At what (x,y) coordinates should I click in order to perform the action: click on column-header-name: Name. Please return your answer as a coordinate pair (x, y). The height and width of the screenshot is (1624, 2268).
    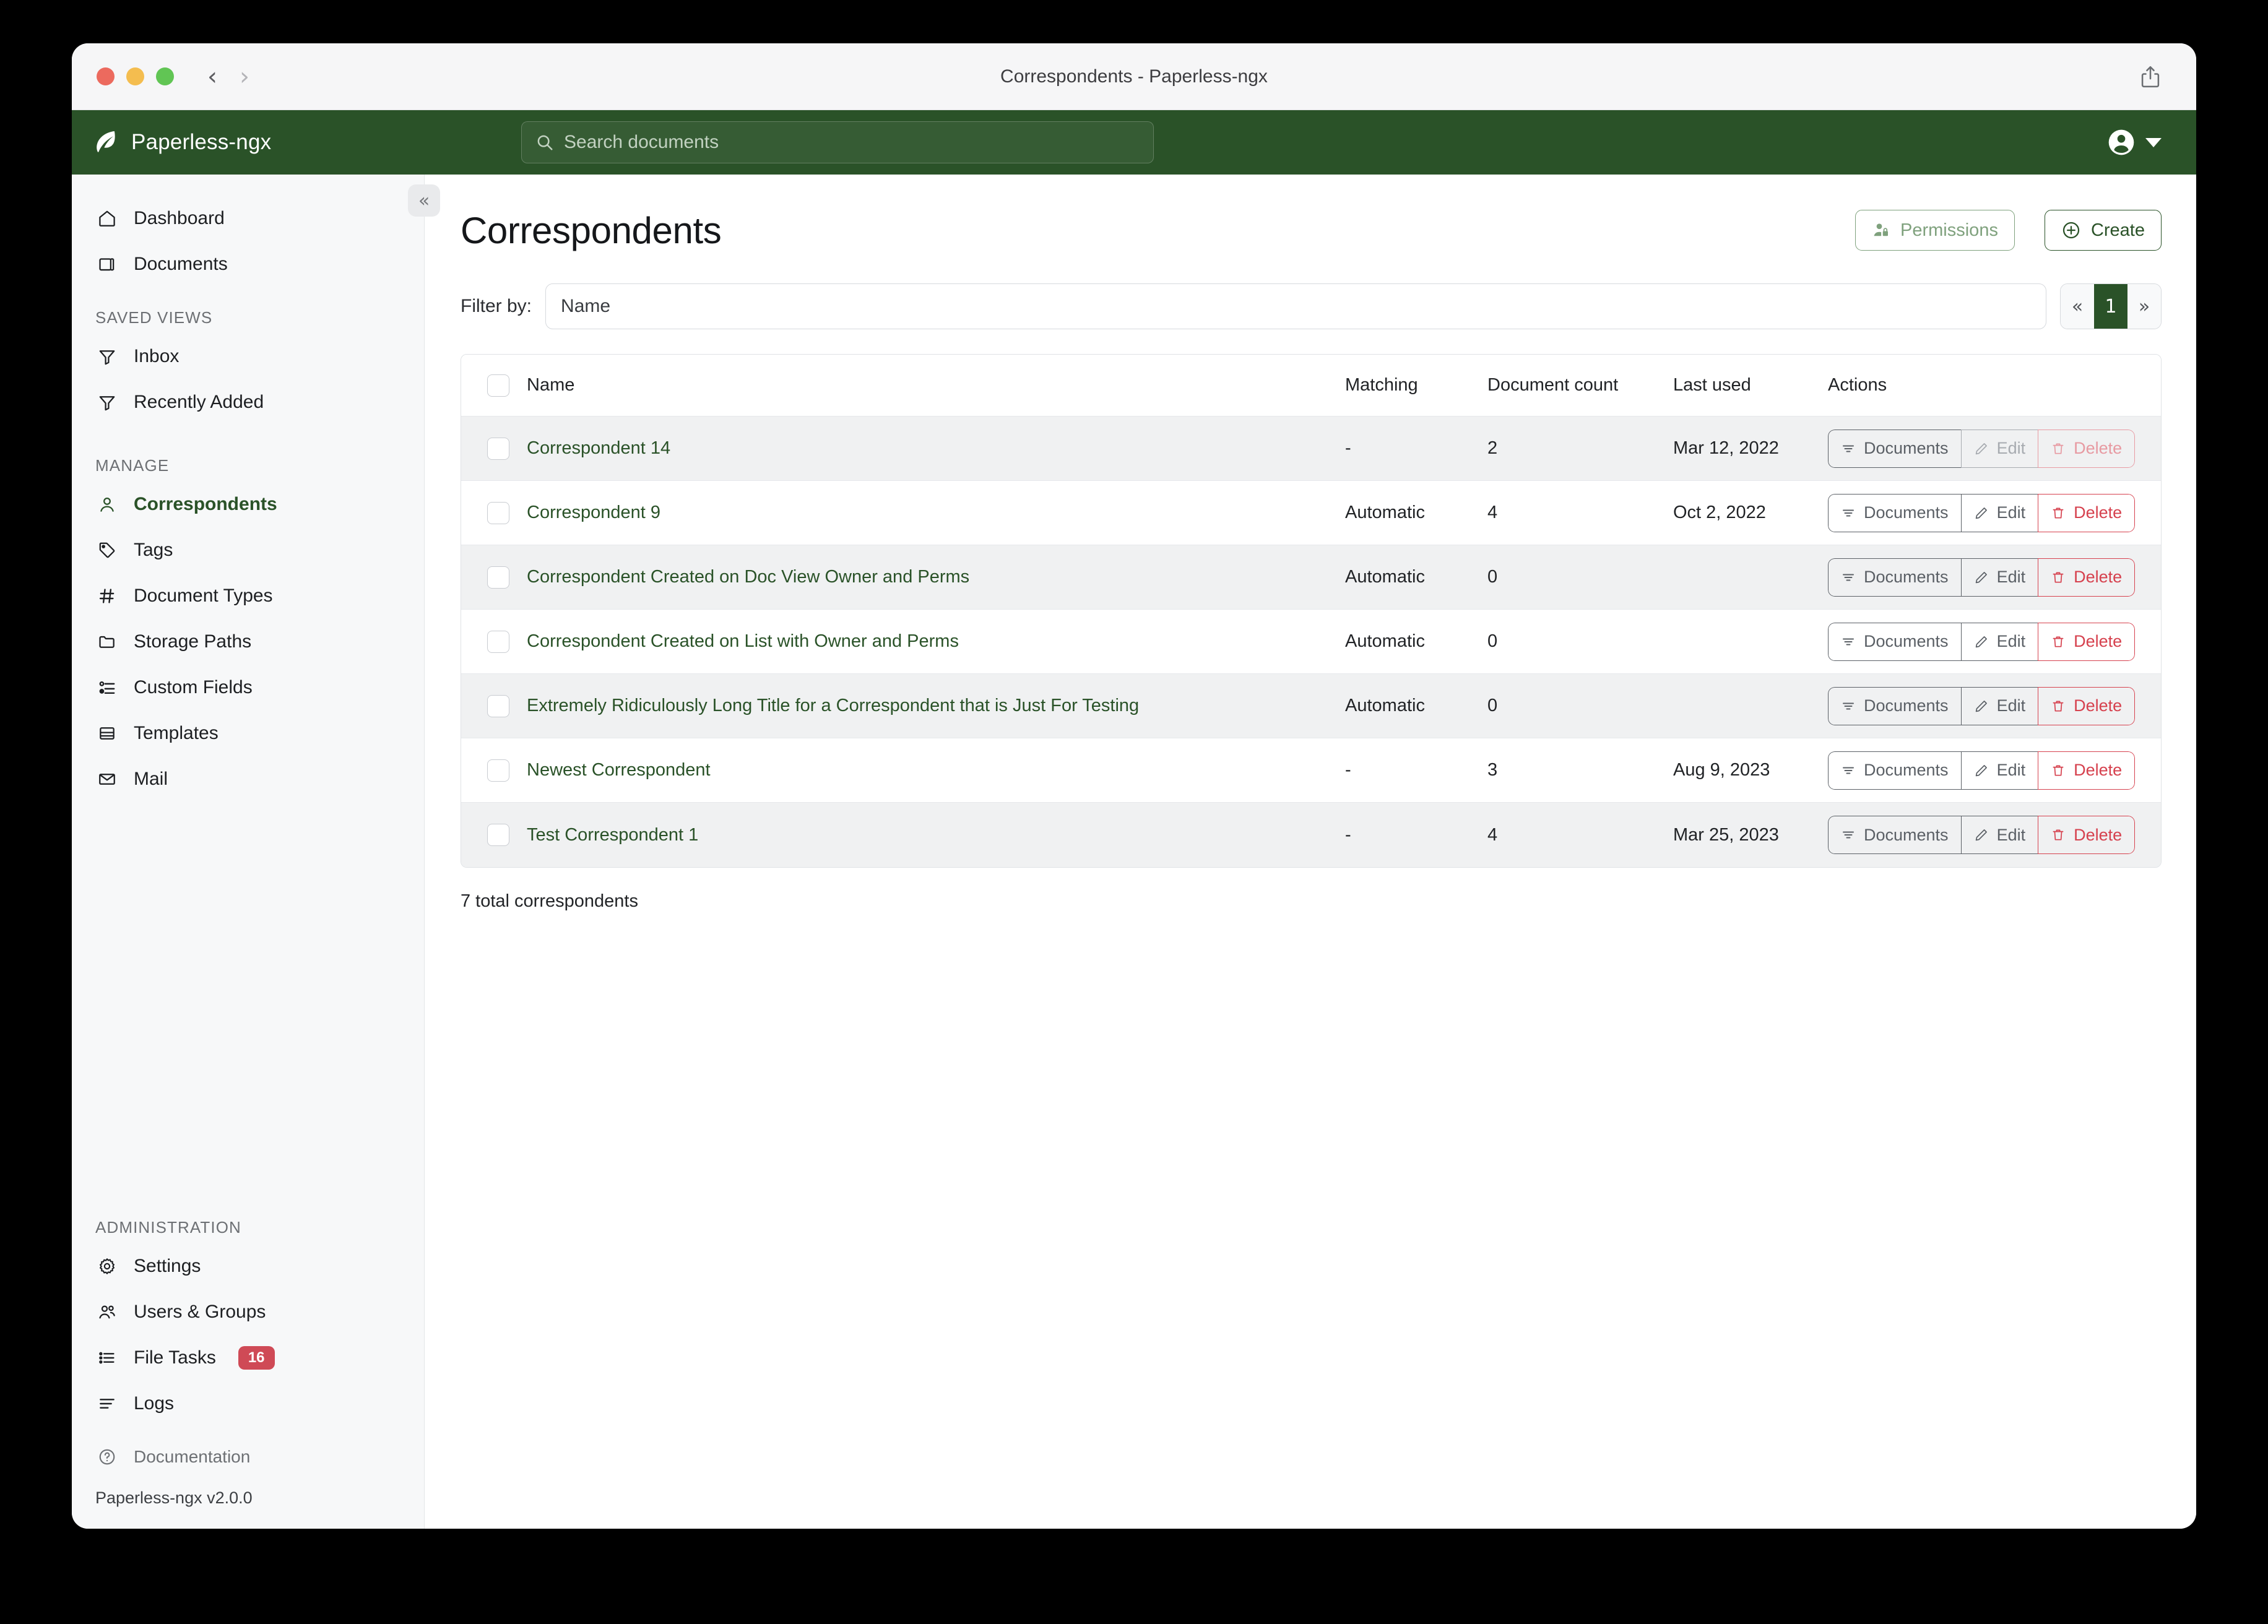
    Looking at the image, I should click on (551, 385).